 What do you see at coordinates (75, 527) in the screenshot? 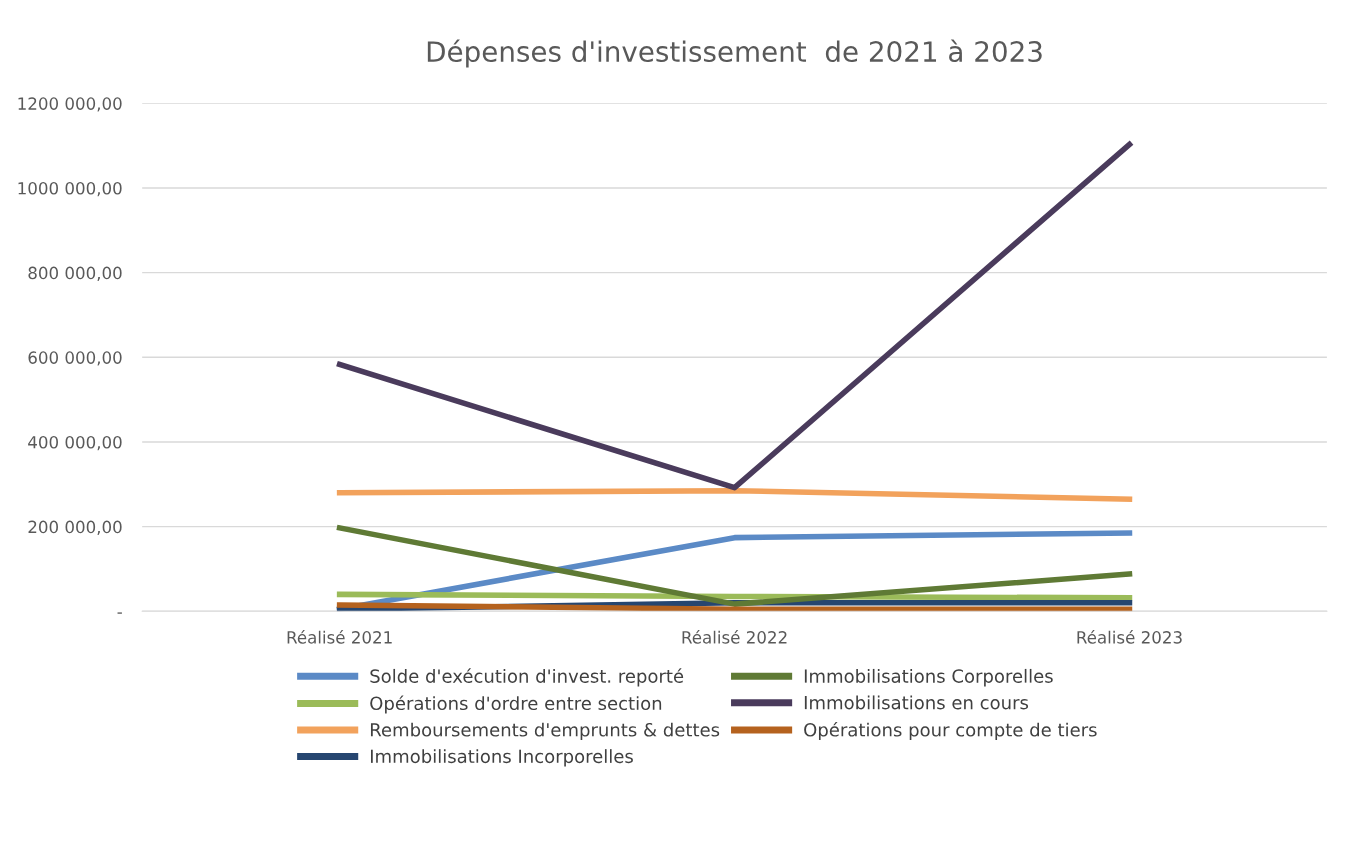
I see `y-tick-label: 200 000,00` at bounding box center [75, 527].